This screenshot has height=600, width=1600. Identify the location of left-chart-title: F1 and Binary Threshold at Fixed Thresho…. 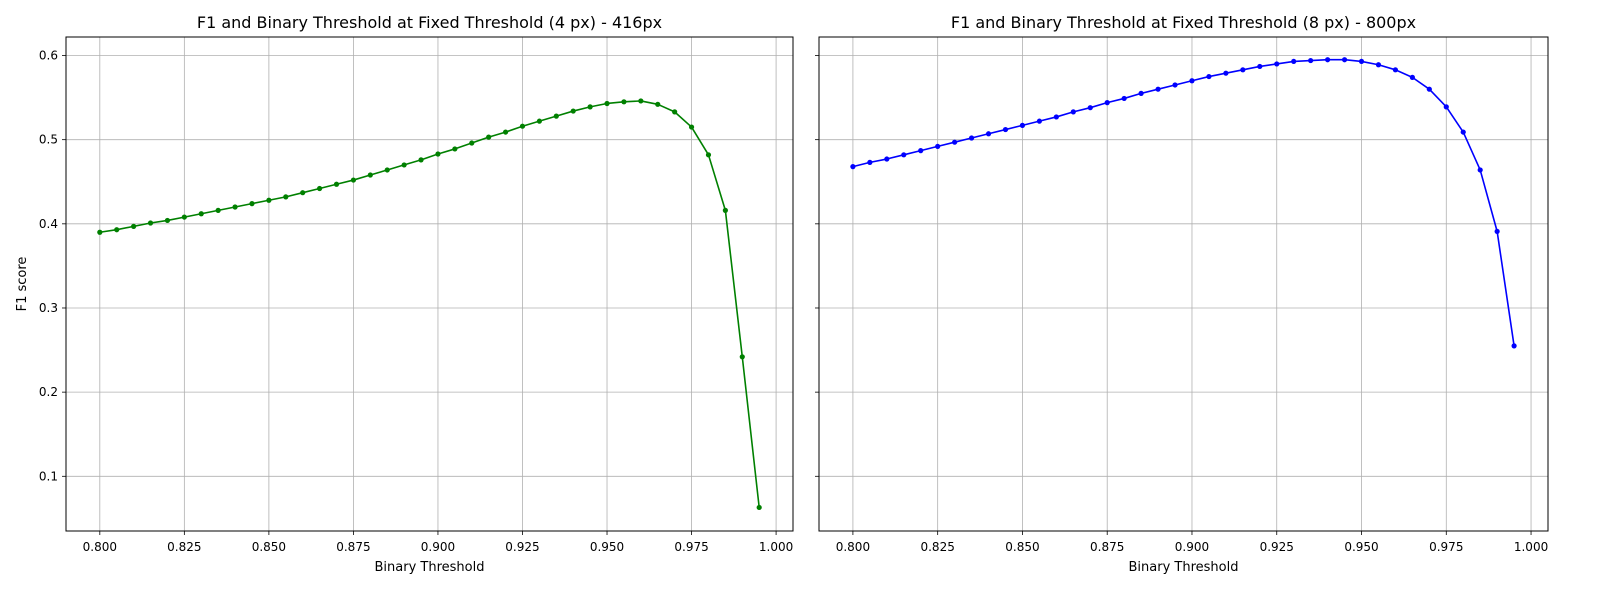
(429, 22).